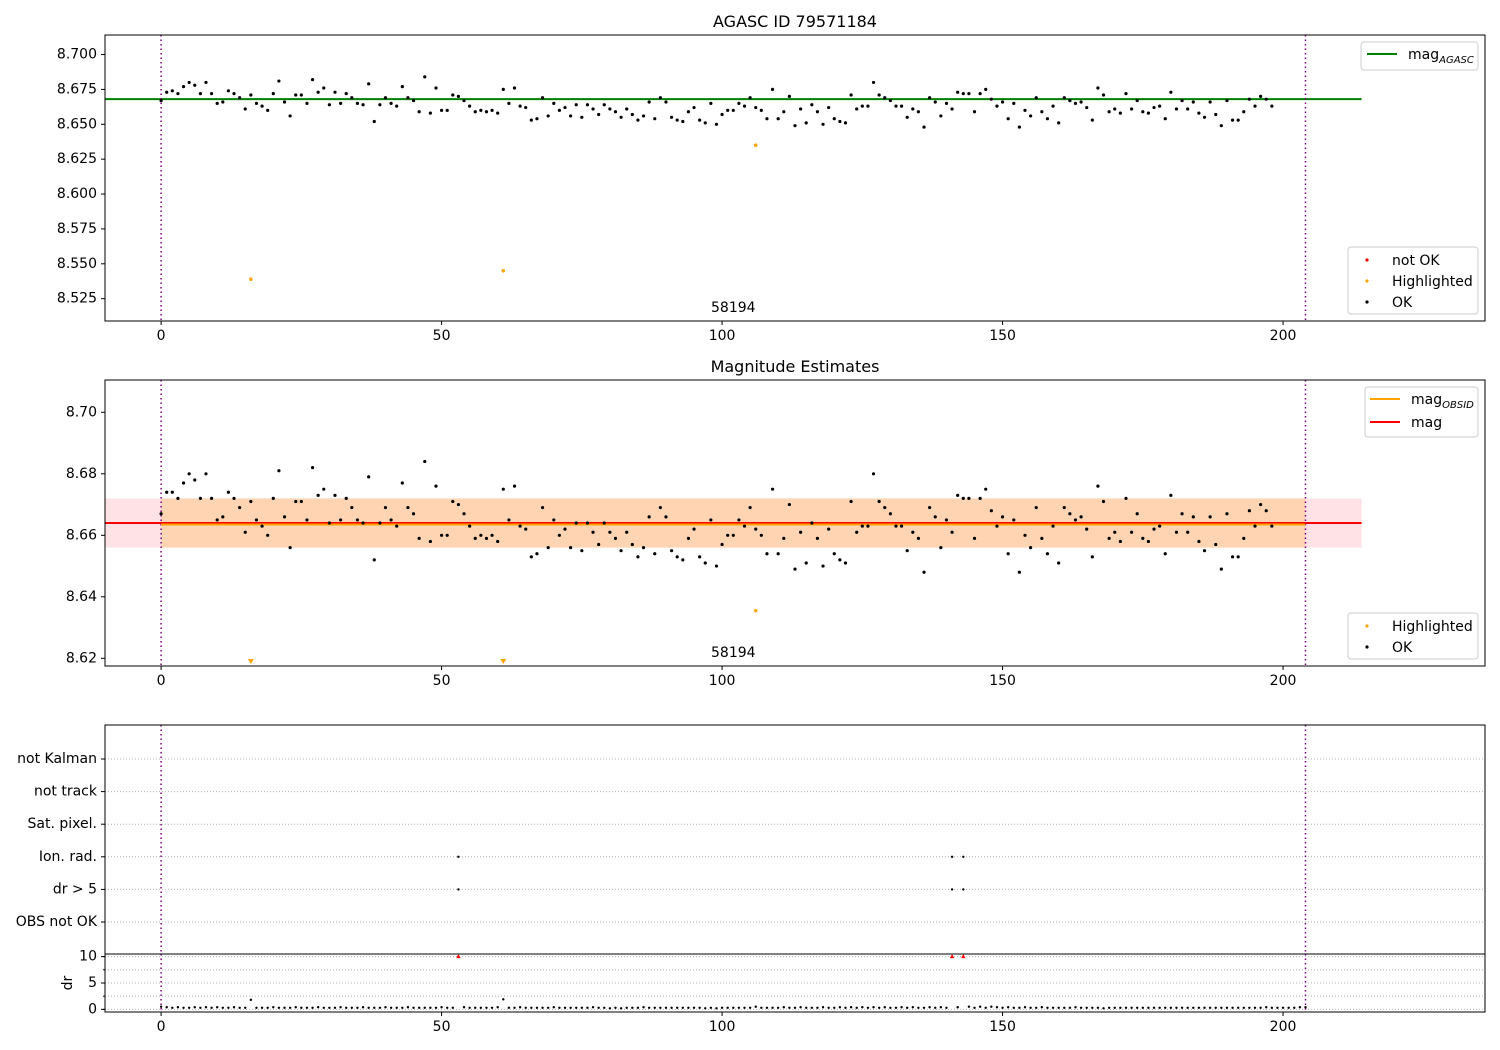 The width and height of the screenshot is (1500, 1050). I want to click on panel2-line-legend-label: magOBSID, so click(1442, 401).